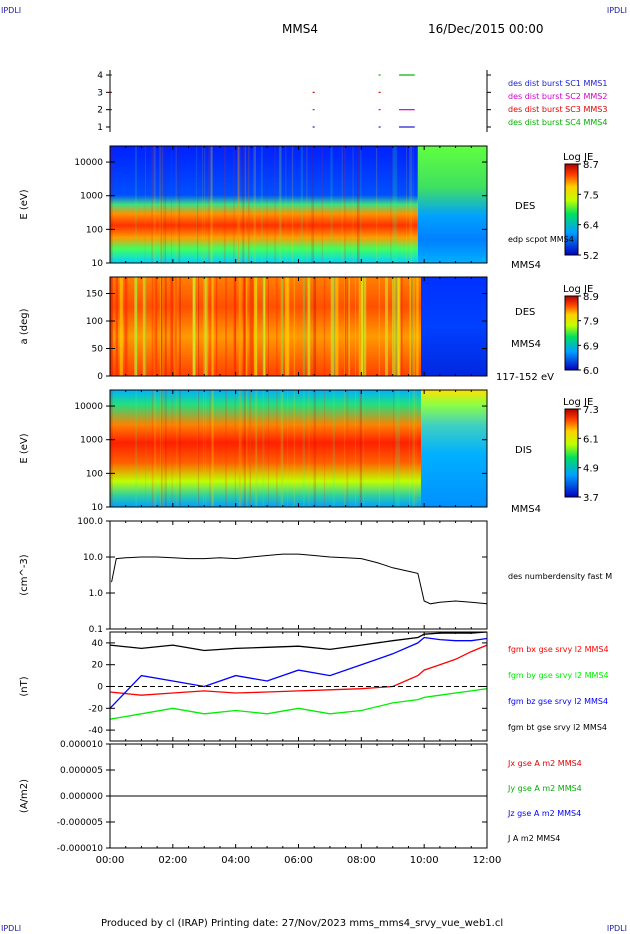 The image size is (630, 934). Describe the element at coordinates (487, 860) in the screenshot. I see `time-axis-label: 12:00` at that location.